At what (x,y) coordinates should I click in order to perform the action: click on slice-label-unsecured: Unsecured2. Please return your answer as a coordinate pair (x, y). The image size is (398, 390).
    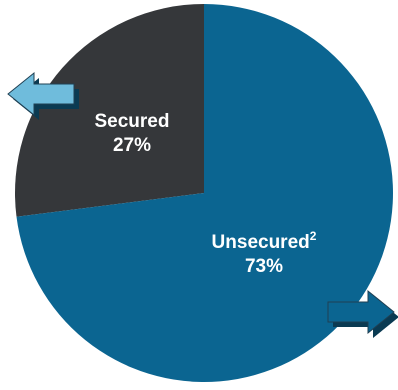
    Looking at the image, I should click on (264, 241).